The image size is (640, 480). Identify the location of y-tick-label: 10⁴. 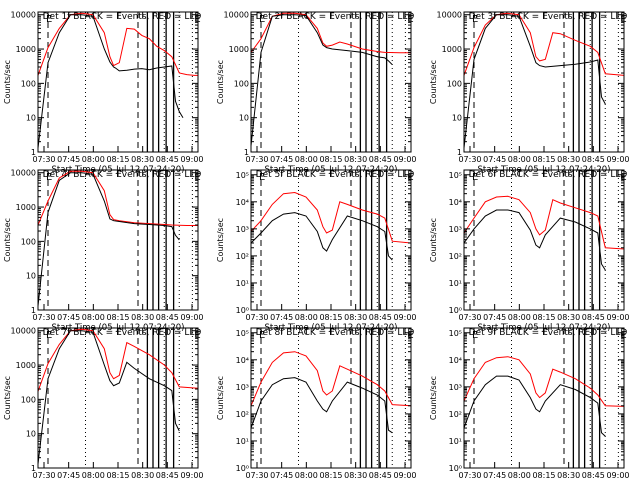
(455, 202).